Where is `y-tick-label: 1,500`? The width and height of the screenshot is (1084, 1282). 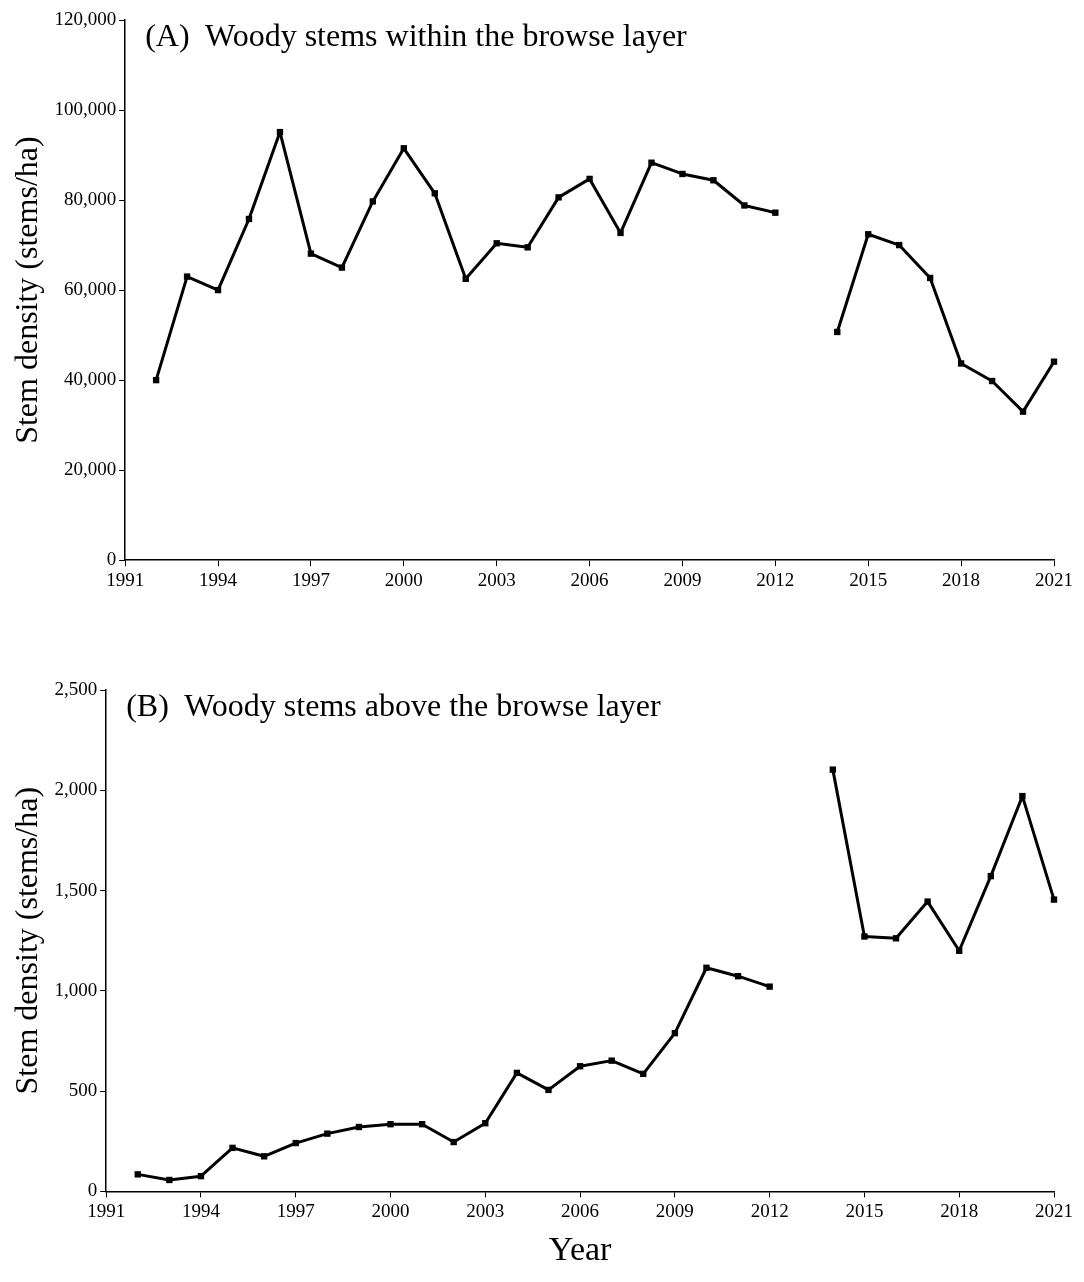 y-tick-label: 1,500 is located at coordinates (76, 889).